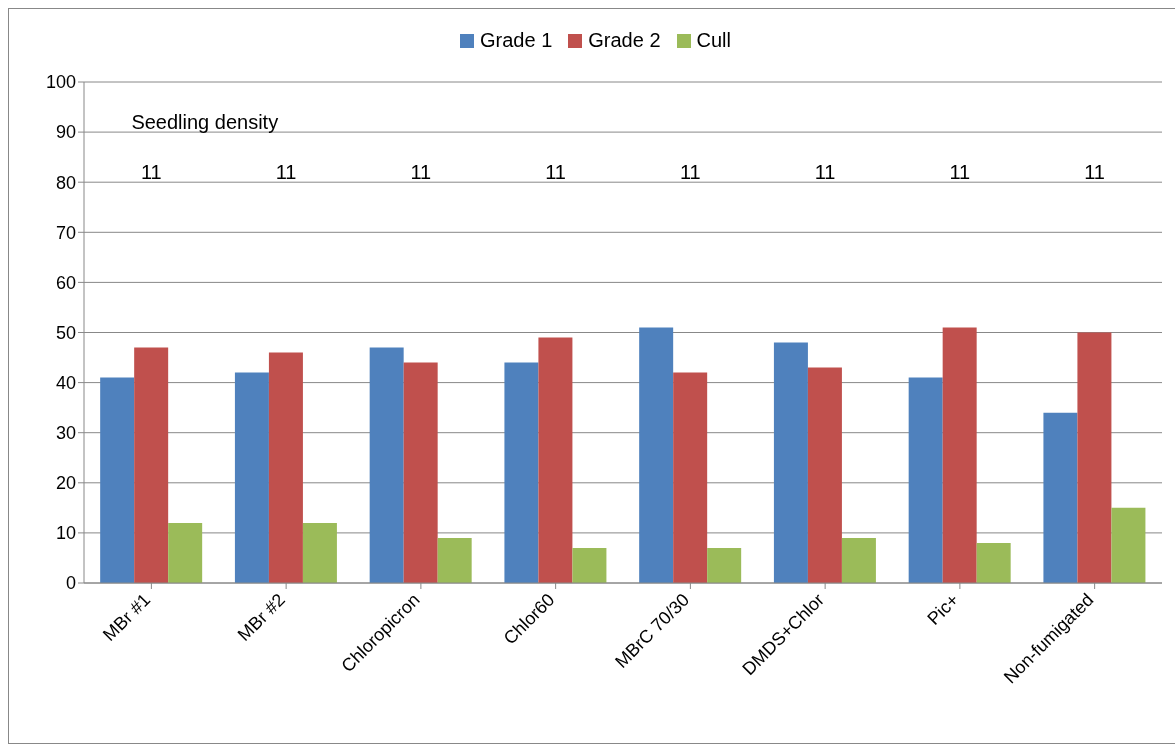 The image size is (1175, 744). What do you see at coordinates (516, 40) in the screenshot?
I see `legend-label: Grade 1` at bounding box center [516, 40].